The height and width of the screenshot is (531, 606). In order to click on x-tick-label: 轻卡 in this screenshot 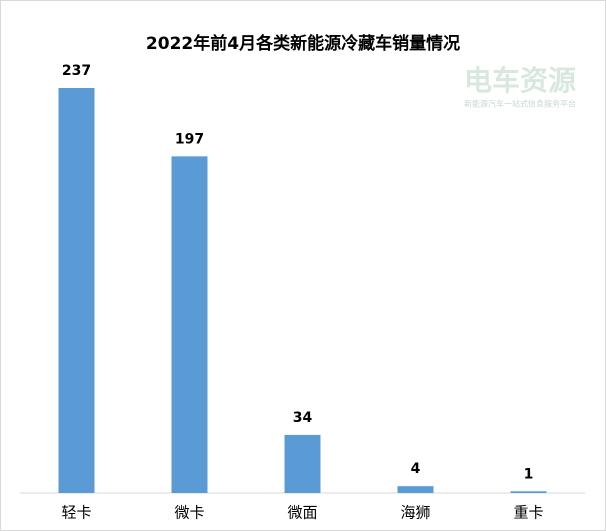, I will do `click(76, 513)`.